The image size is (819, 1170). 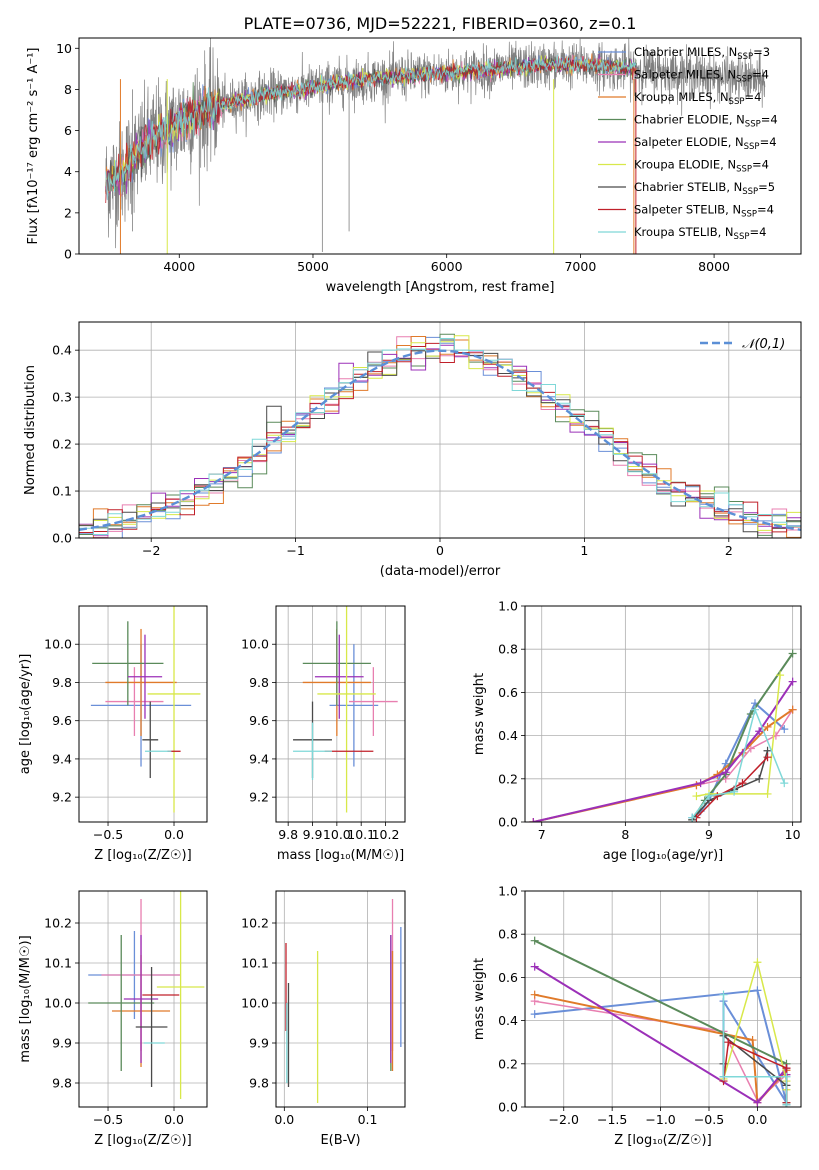 What do you see at coordinates (704, 188) in the screenshot?
I see `legend-entry: Chabrier STELIB, NSSP=5` at bounding box center [704, 188].